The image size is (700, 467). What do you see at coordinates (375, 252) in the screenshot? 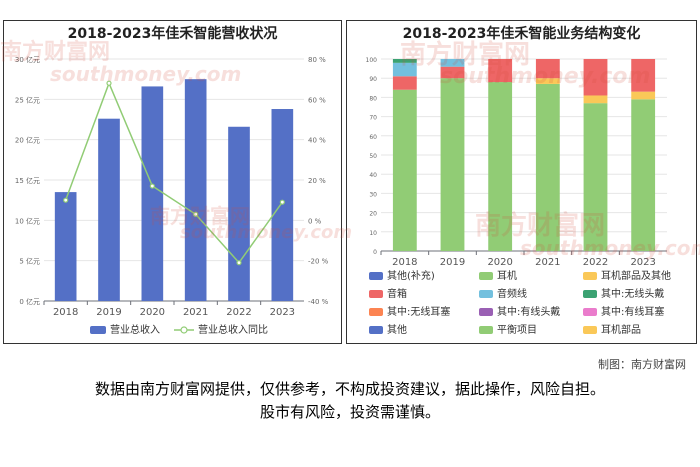
I see `y-tick-label: 0` at bounding box center [375, 252].